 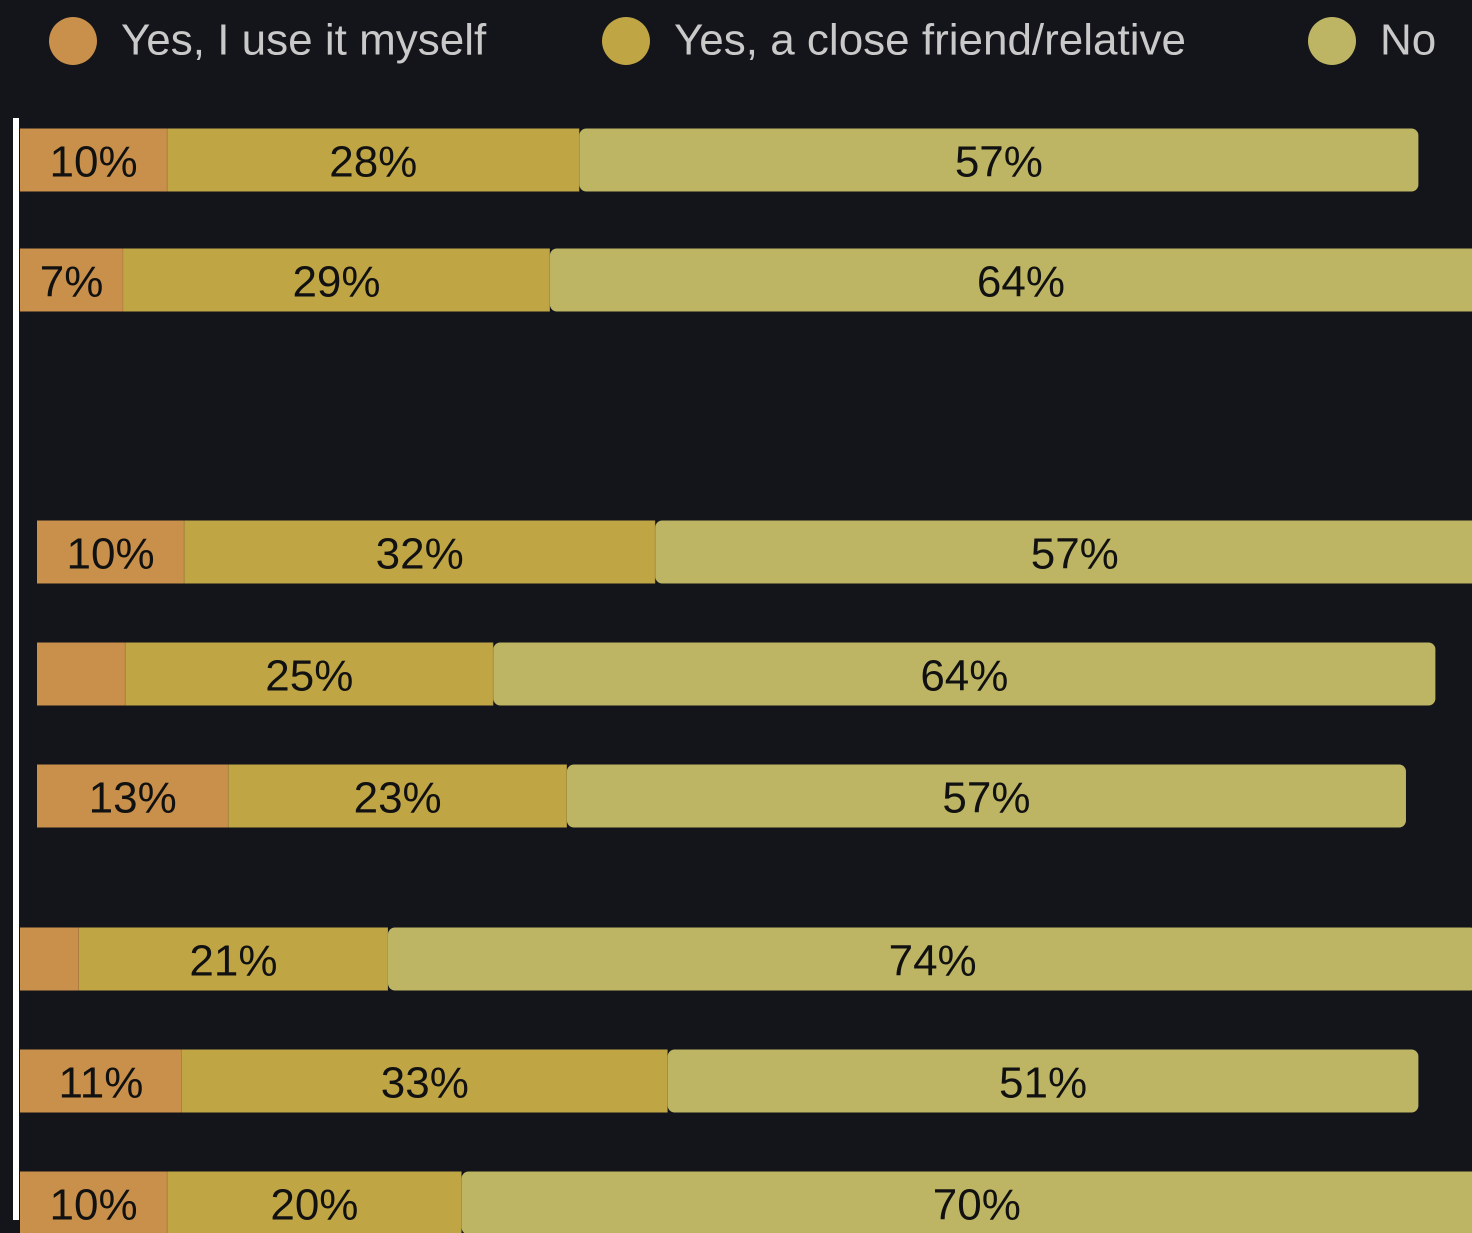 I want to click on data-label: 28%, so click(x=373, y=162).